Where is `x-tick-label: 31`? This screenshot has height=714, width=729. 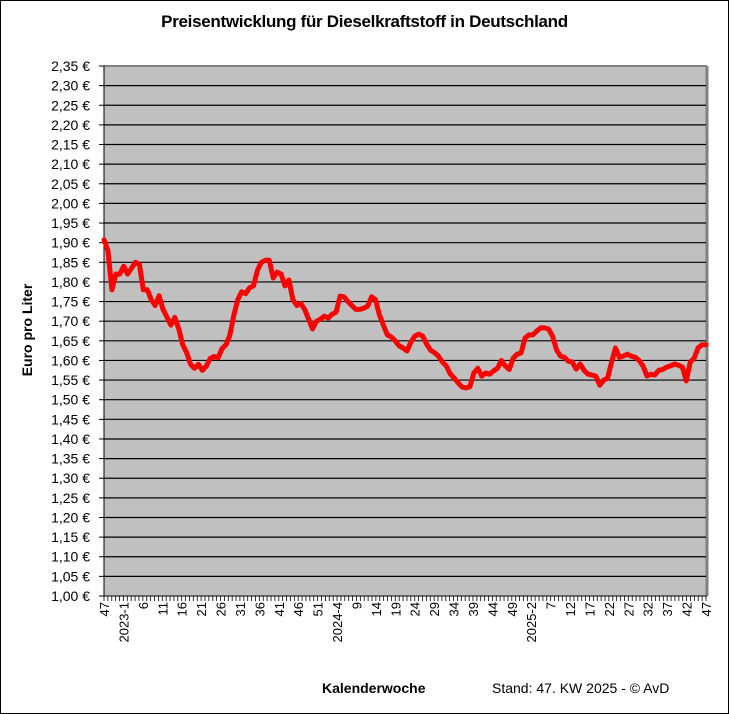 x-tick-label: 31 is located at coordinates (240, 609).